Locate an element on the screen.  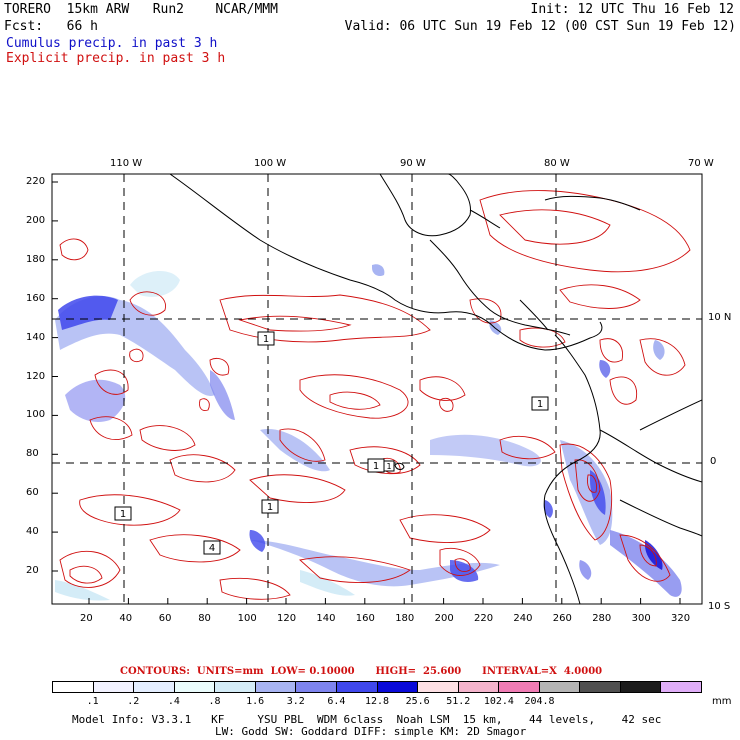
legend-label: 6.4 is located at coordinates (336, 701).